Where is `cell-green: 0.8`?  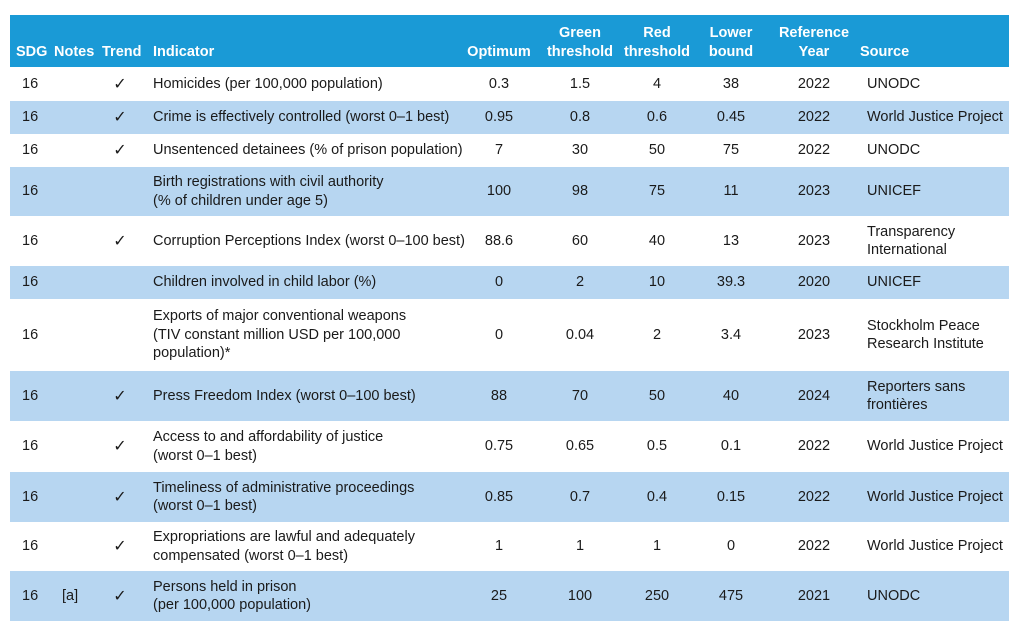 cell-green: 0.8 is located at coordinates (580, 117).